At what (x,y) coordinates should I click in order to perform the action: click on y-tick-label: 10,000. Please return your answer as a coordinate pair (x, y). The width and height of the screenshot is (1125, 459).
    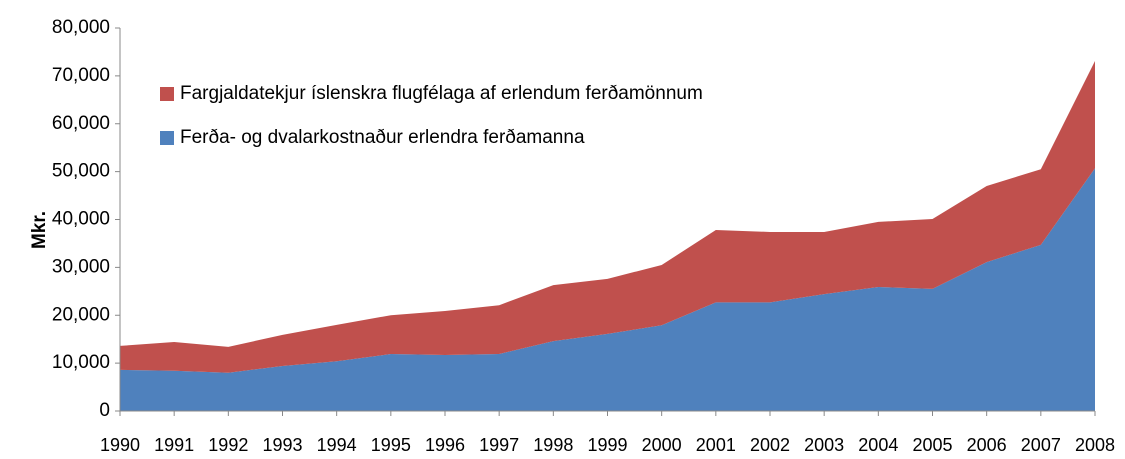
    Looking at the image, I should click on (81, 362).